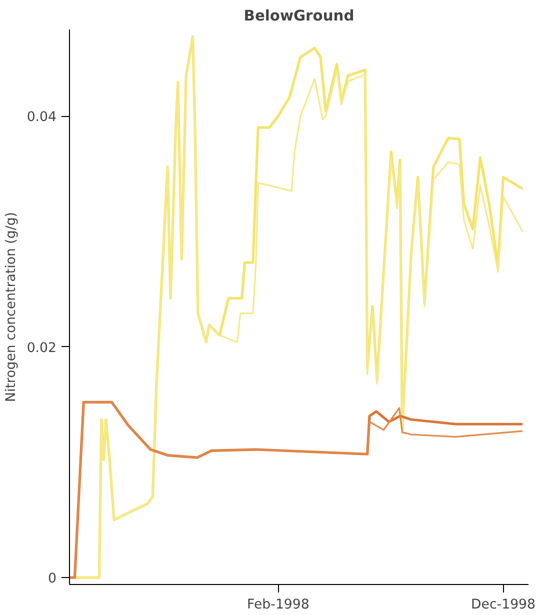  I want to click on chart-title: BelowGround, so click(299, 16).